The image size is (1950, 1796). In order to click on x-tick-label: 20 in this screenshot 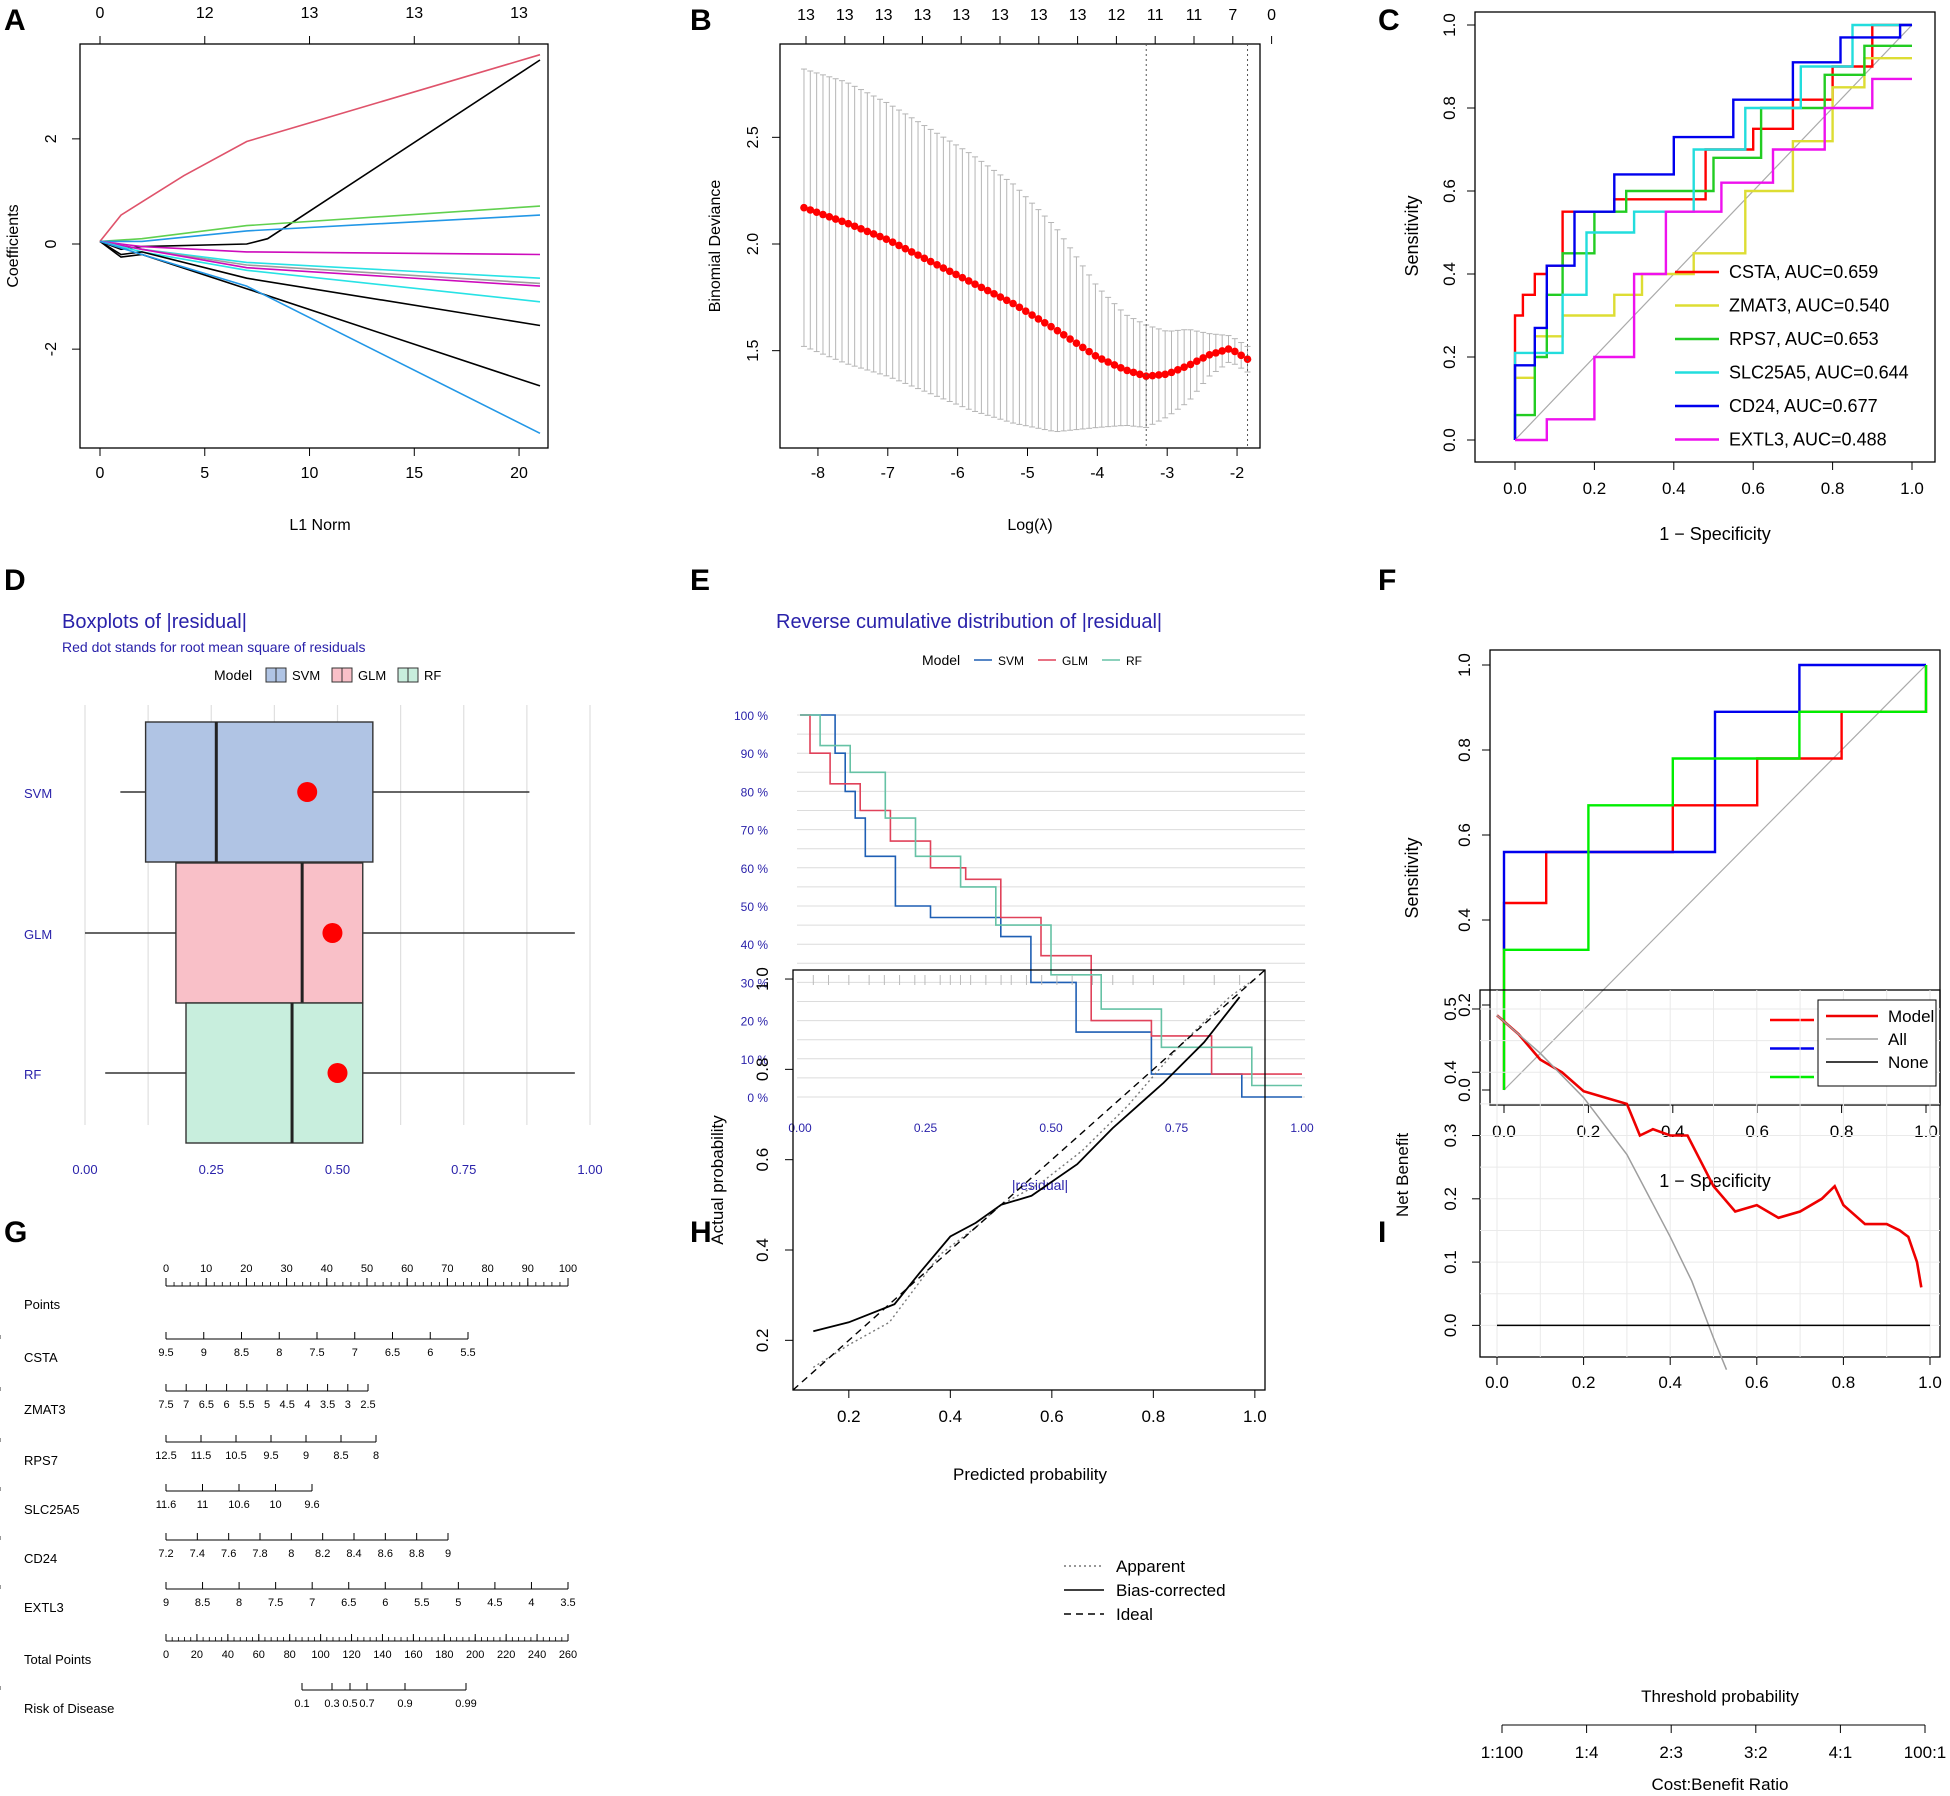, I will do `click(519, 473)`.